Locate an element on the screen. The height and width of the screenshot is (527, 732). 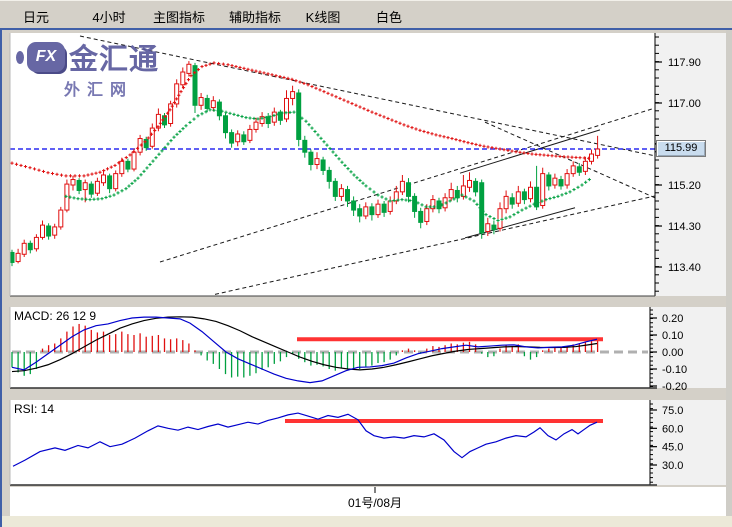
logo-brand-text: 金汇通 is located at coordinates (114, 60).